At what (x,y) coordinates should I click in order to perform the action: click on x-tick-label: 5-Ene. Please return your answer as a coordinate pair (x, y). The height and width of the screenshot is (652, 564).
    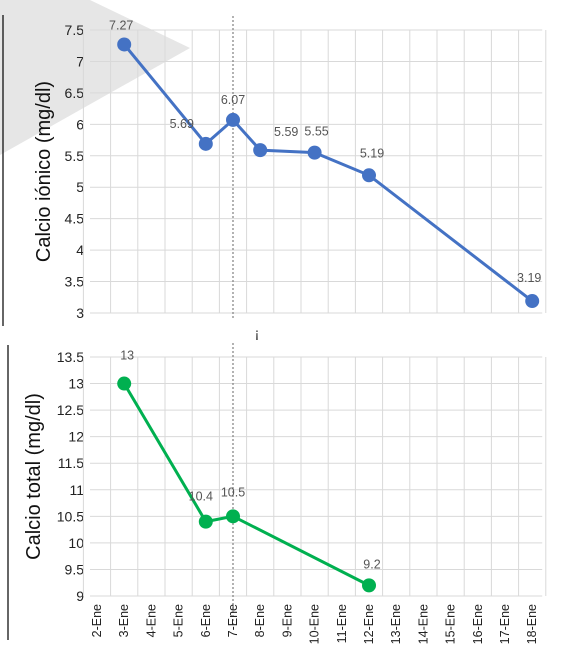
    Looking at the image, I should click on (179, 620).